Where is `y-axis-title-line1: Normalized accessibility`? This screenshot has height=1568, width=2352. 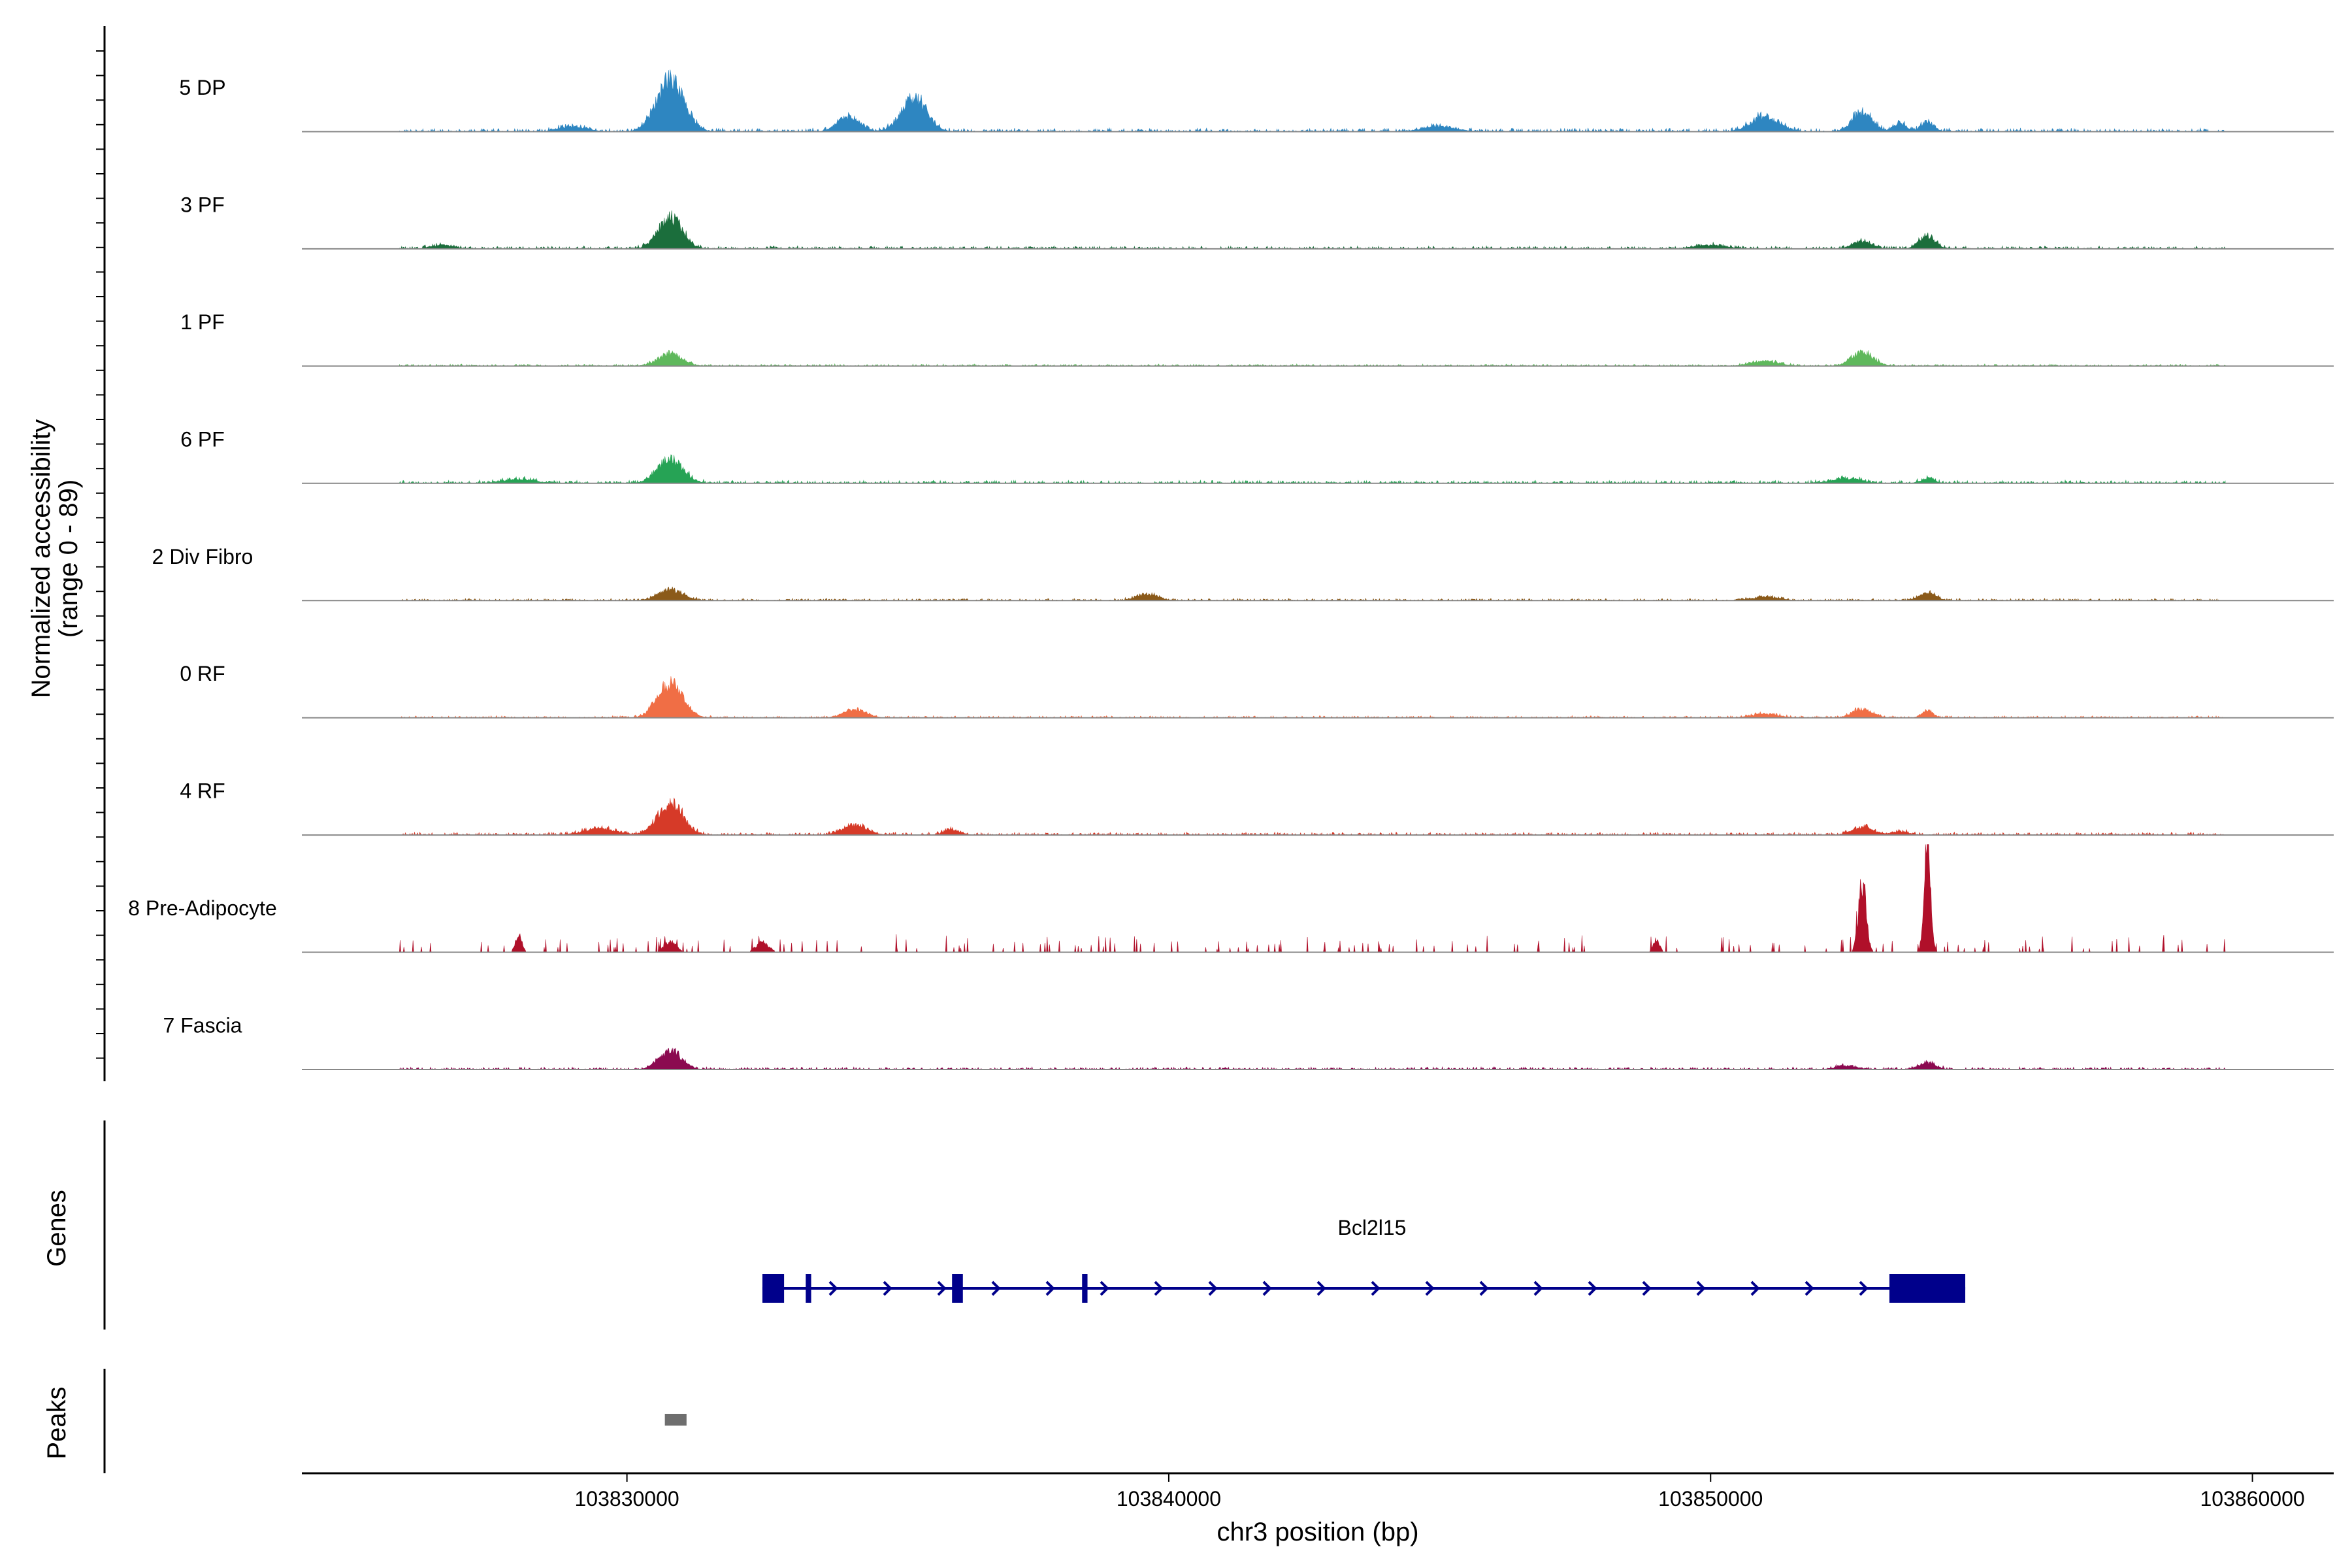
y-axis-title-line1: Normalized accessibility is located at coordinates (41, 558).